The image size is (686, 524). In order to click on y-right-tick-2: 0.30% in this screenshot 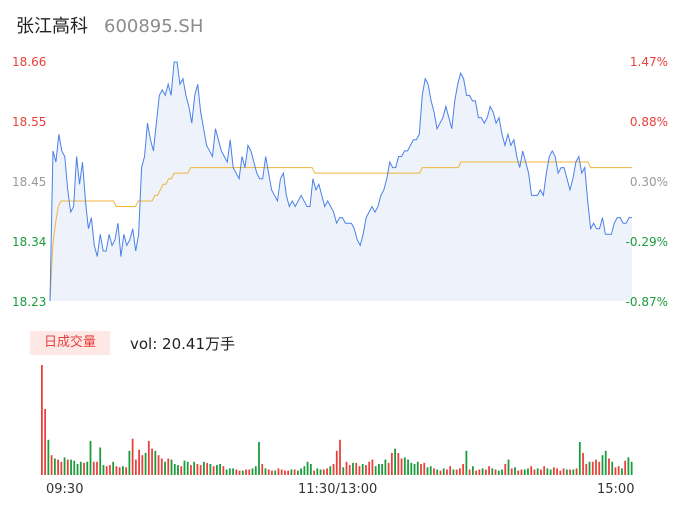, I will do `click(648, 182)`.